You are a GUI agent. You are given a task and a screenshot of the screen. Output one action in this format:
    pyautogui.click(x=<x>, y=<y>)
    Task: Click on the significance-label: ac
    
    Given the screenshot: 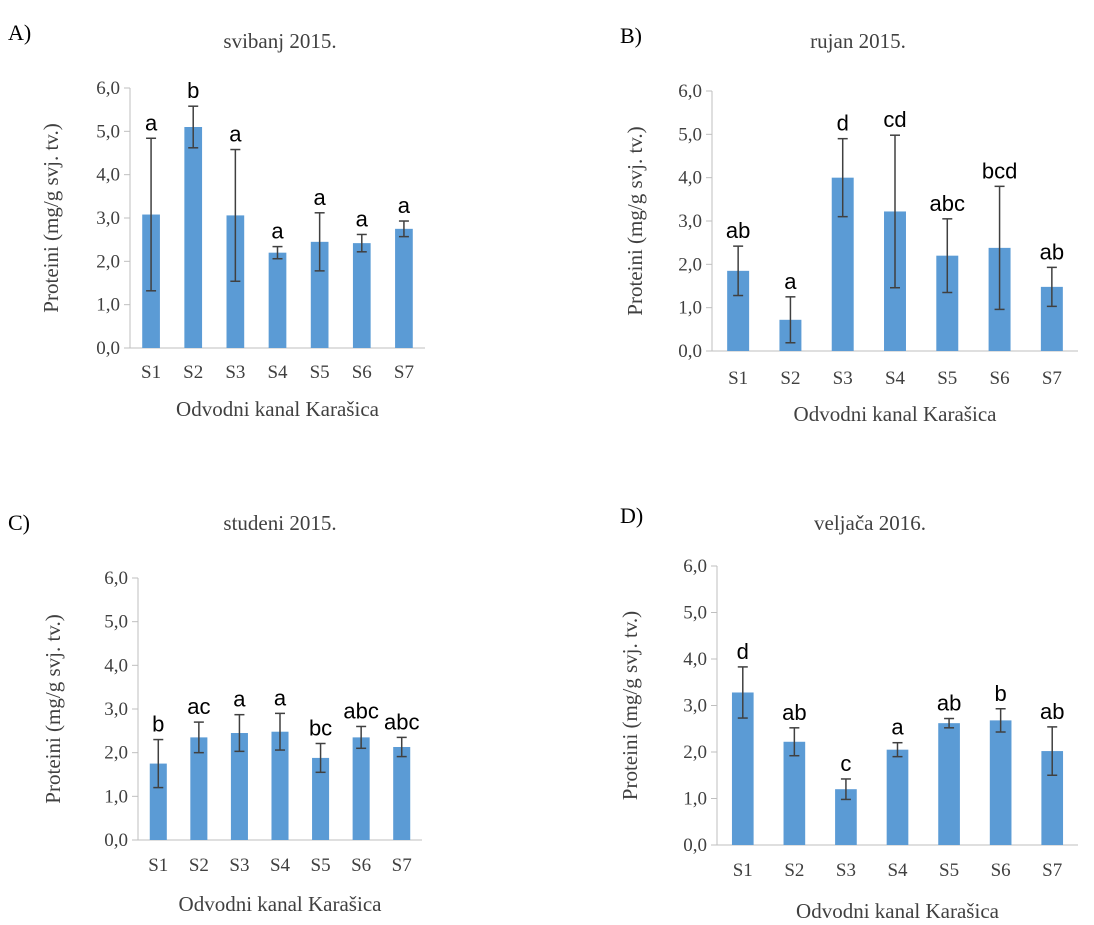 What is the action you would take?
    pyautogui.click(x=198, y=706)
    